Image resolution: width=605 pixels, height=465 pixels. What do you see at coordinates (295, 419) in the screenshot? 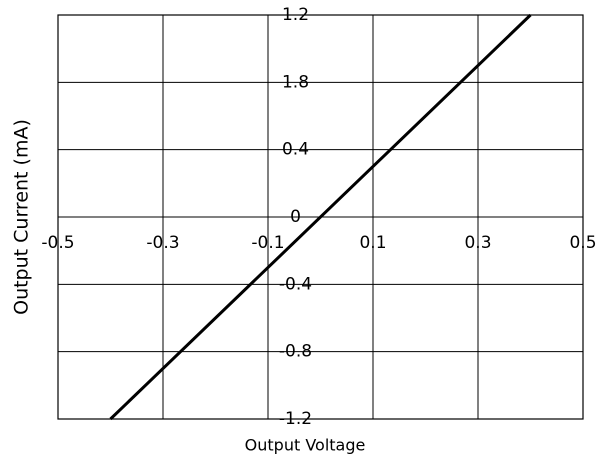
I see `y-tick-label: -1.2` at bounding box center [295, 419].